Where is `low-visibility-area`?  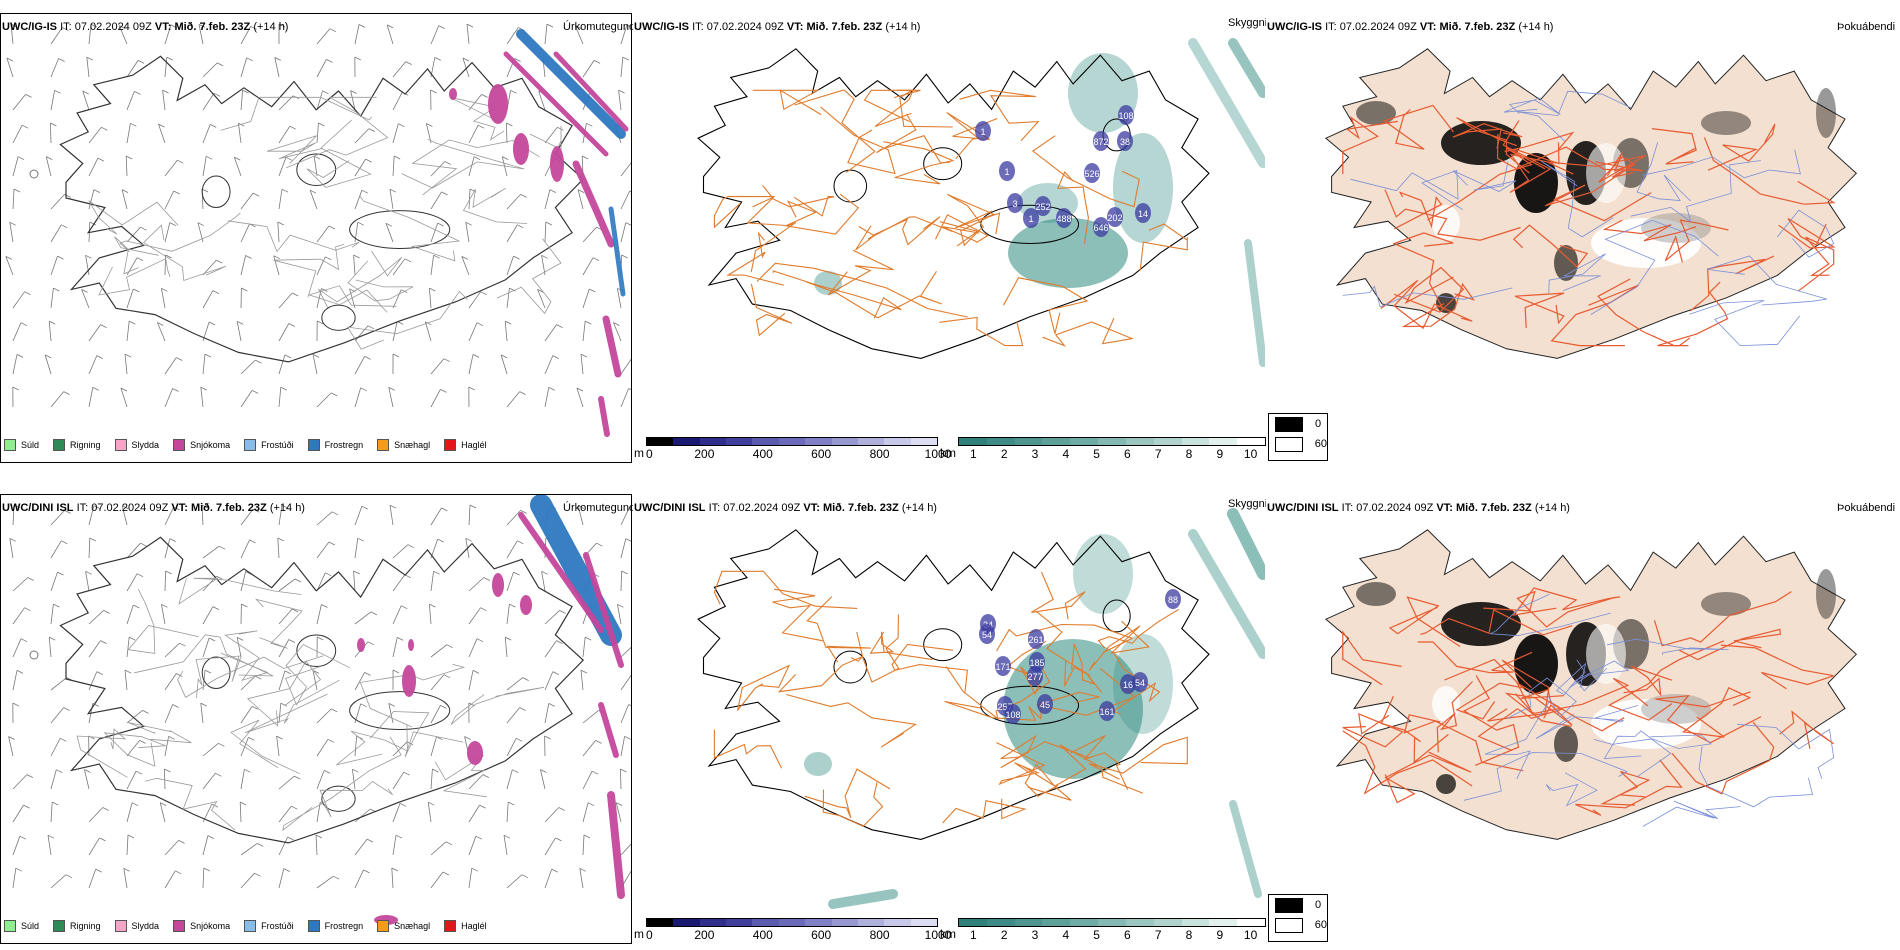 low-visibility-area is located at coordinates (1103, 574).